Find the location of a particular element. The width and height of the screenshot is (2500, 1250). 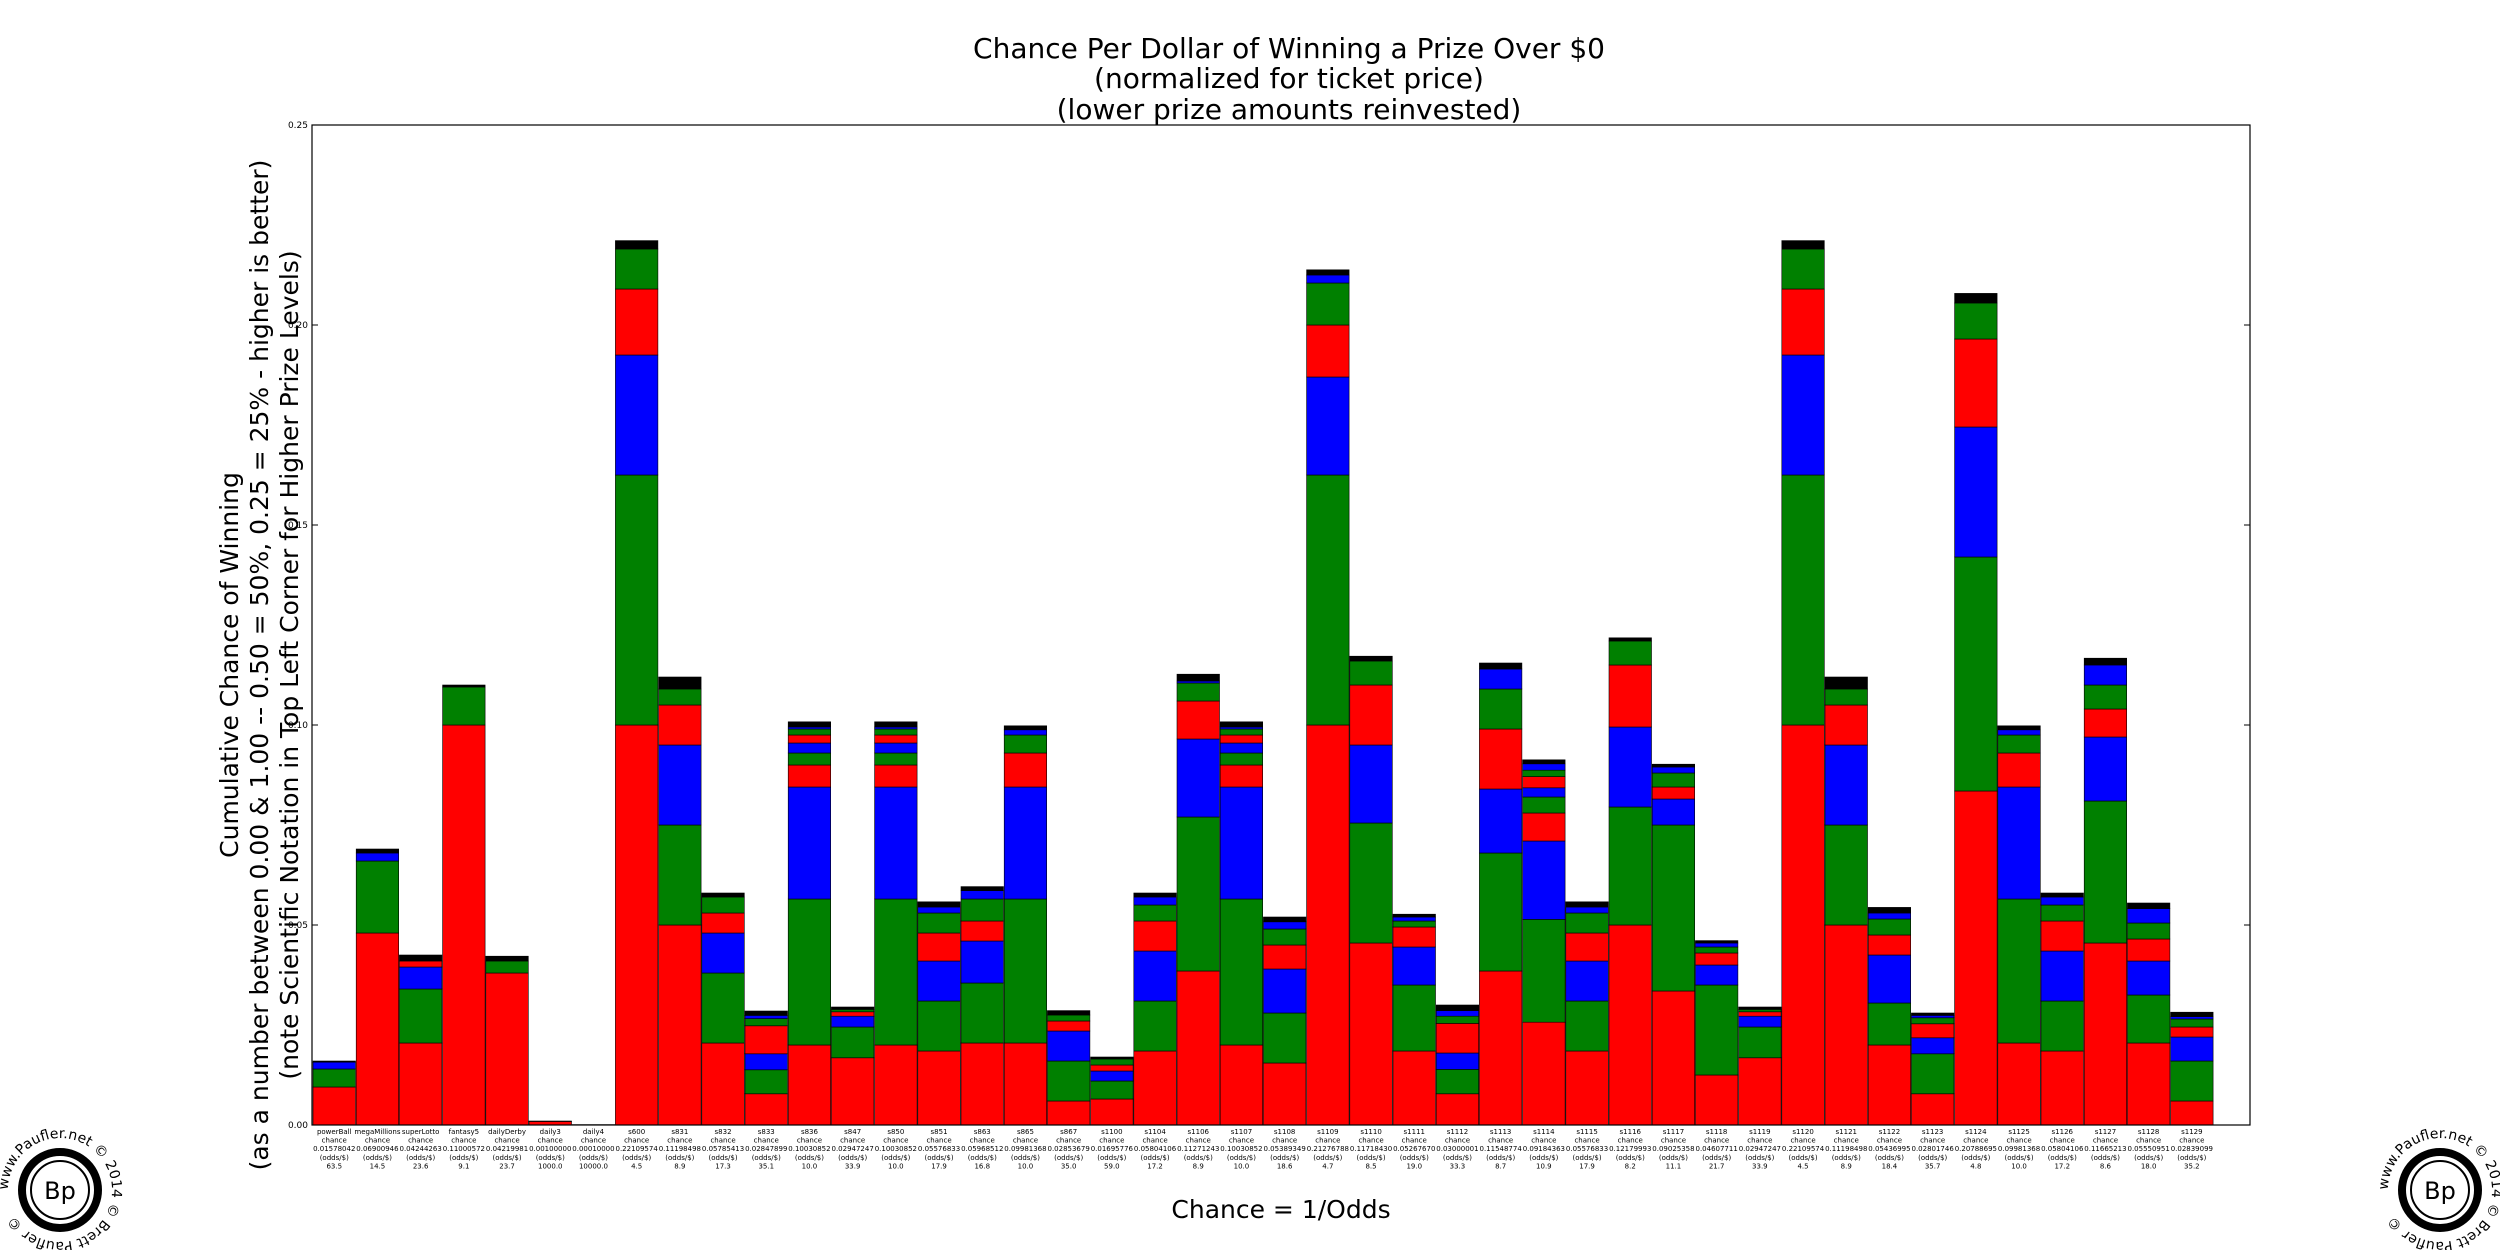

x-tick-chance-value-s1113: 0.11548774 is located at coordinates (1500, 1149).